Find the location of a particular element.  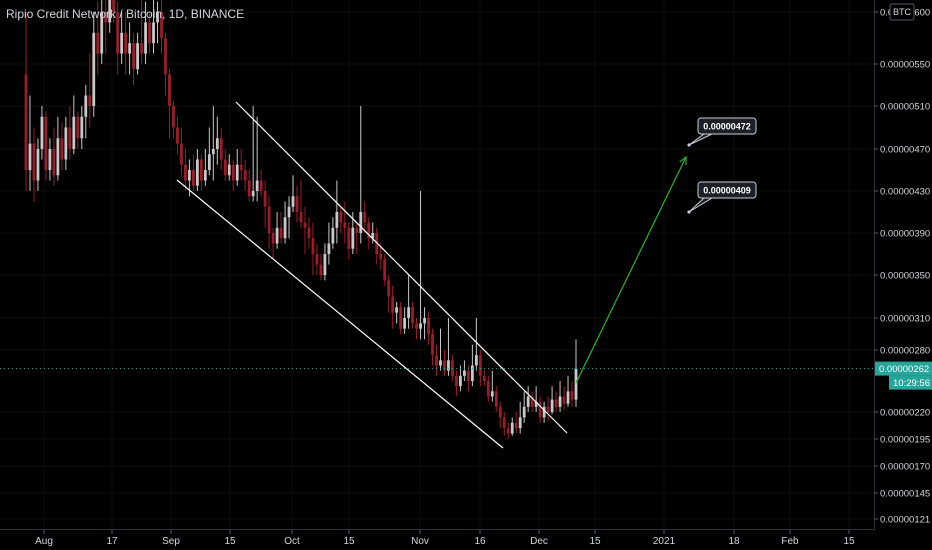

time-axis: Aug 17 Sep 15 Oct 15 Nov 16 Dec 15 2021 18 Feb 15 is located at coordinates (445, 538).